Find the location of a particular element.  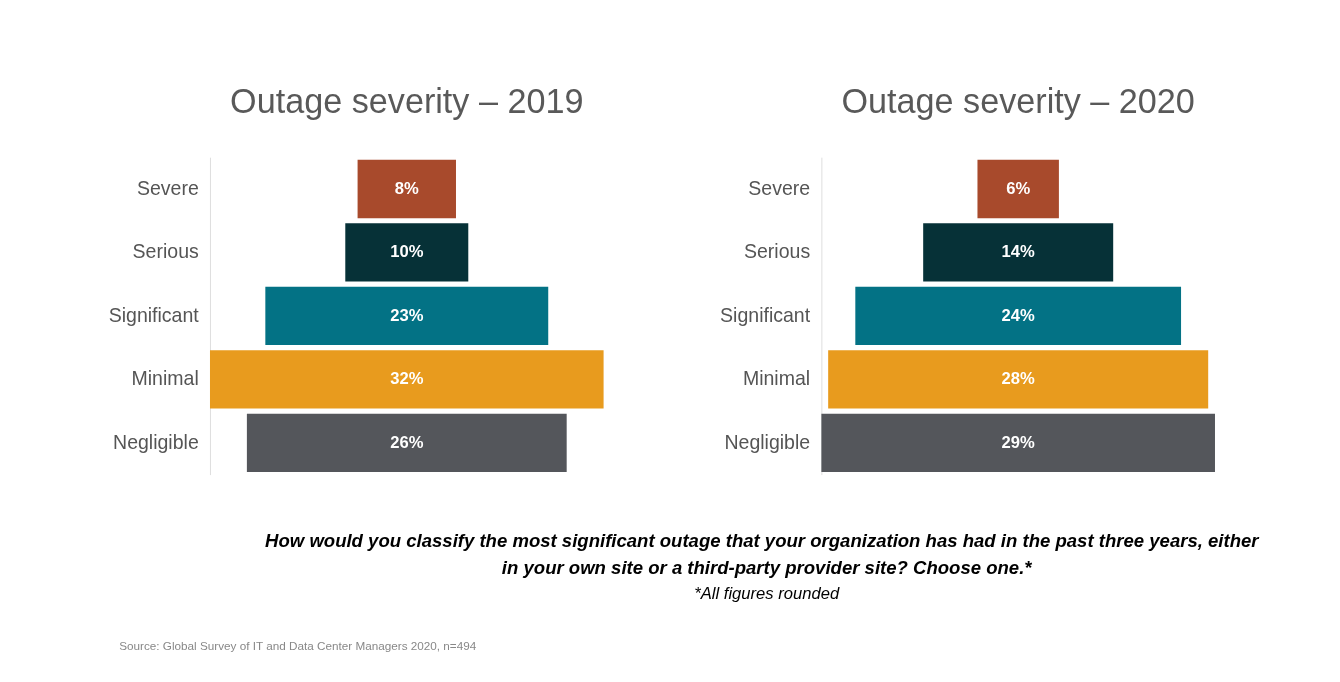

text: in your own site or a third-party provider site? Choose one.* is located at coordinates (767, 568).